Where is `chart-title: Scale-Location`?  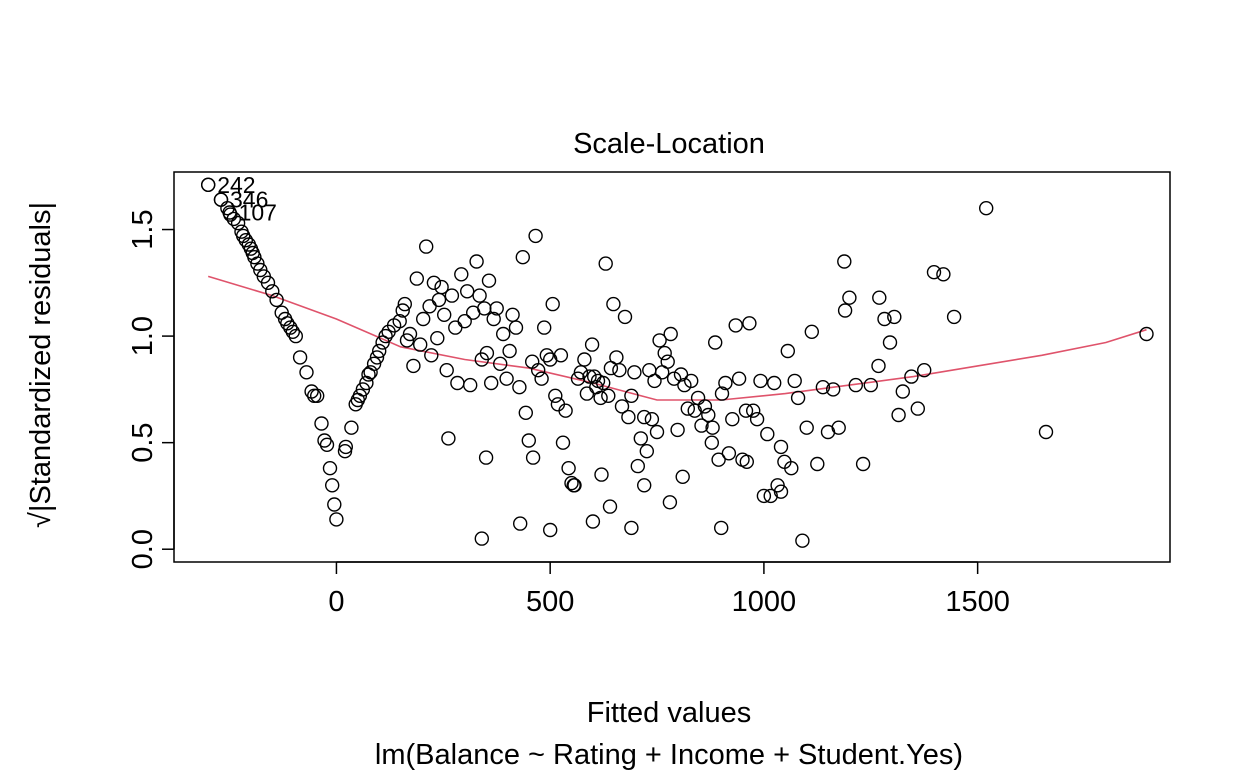 chart-title: Scale-Location is located at coordinates (669, 144).